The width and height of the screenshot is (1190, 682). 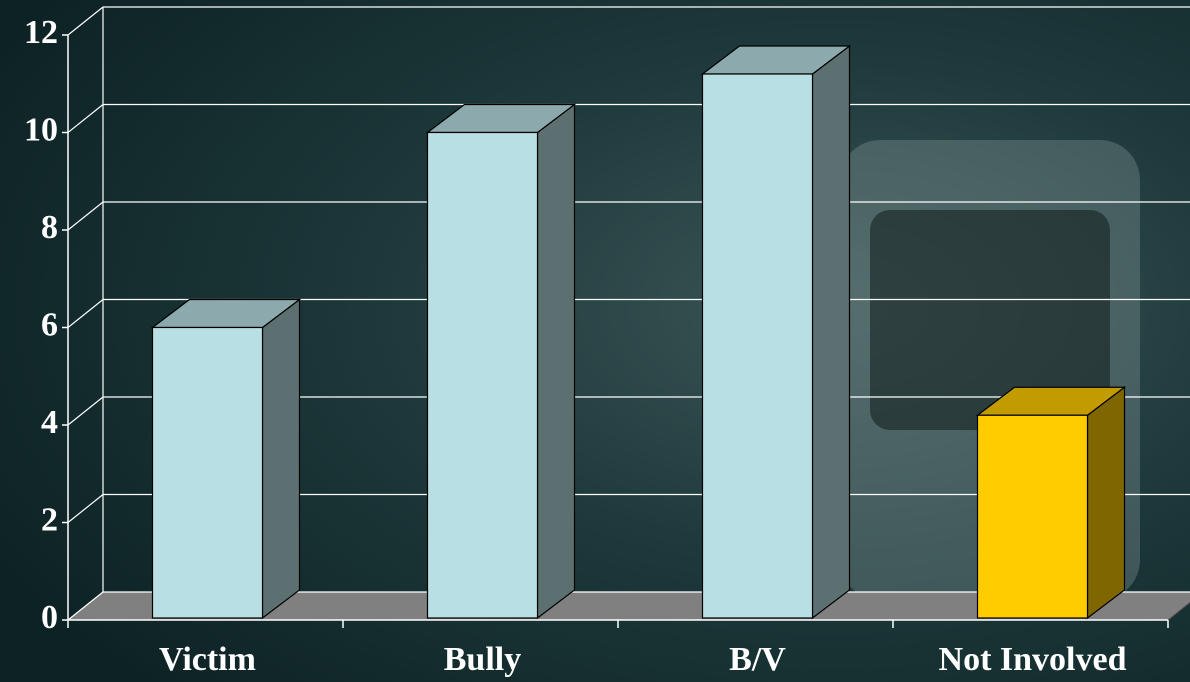 I want to click on y-tick-label: 6, so click(x=49, y=324).